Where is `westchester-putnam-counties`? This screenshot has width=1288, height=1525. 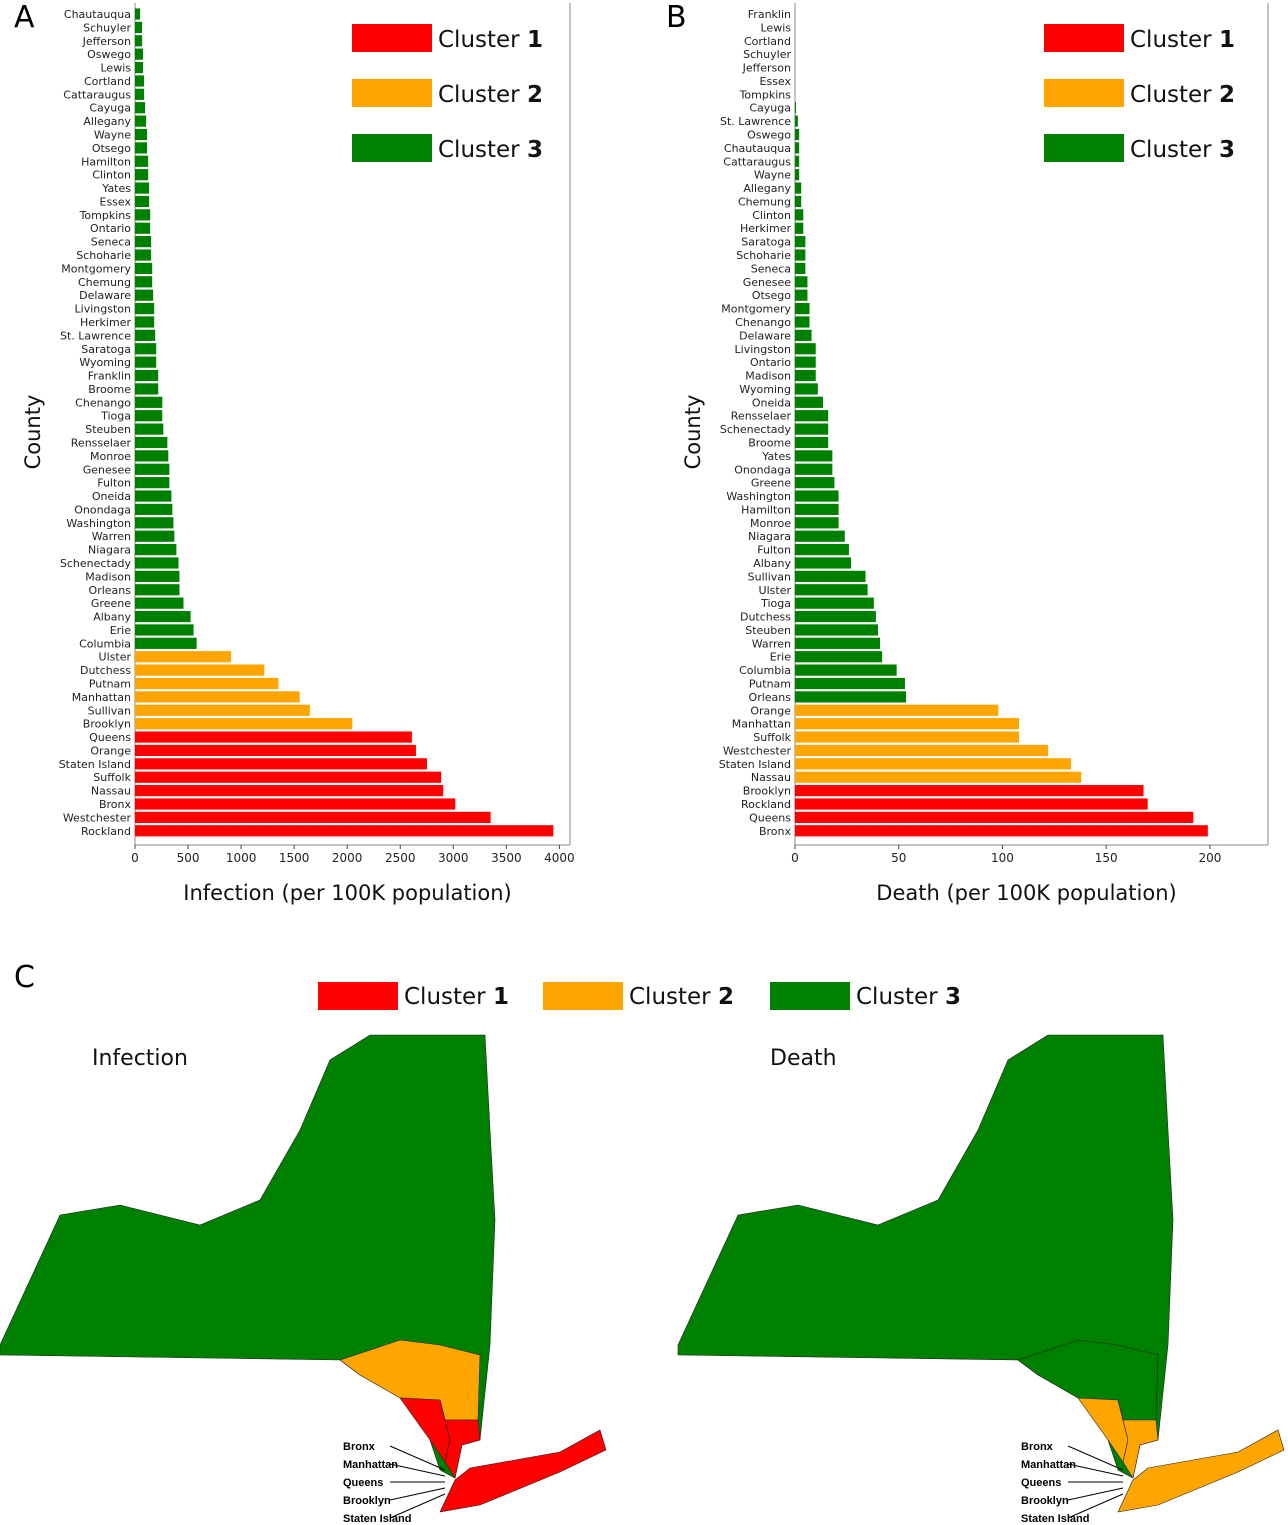
westchester-putnam-counties is located at coordinates (460, 1439).